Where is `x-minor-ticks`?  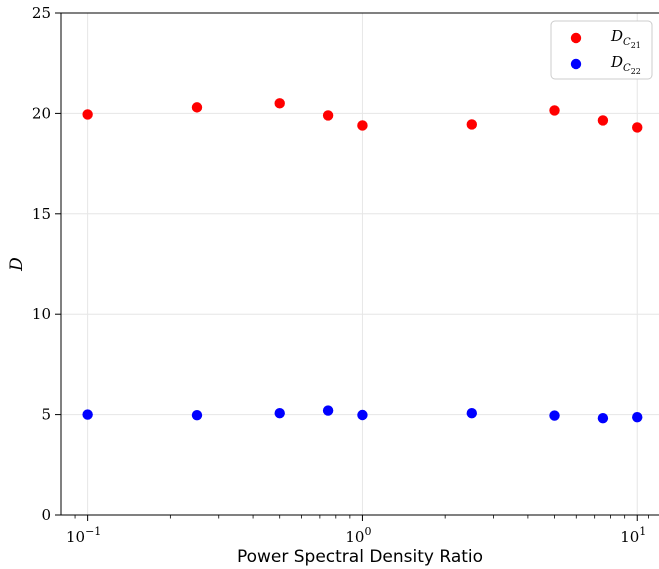
x-minor-ticks is located at coordinates (362, 517).